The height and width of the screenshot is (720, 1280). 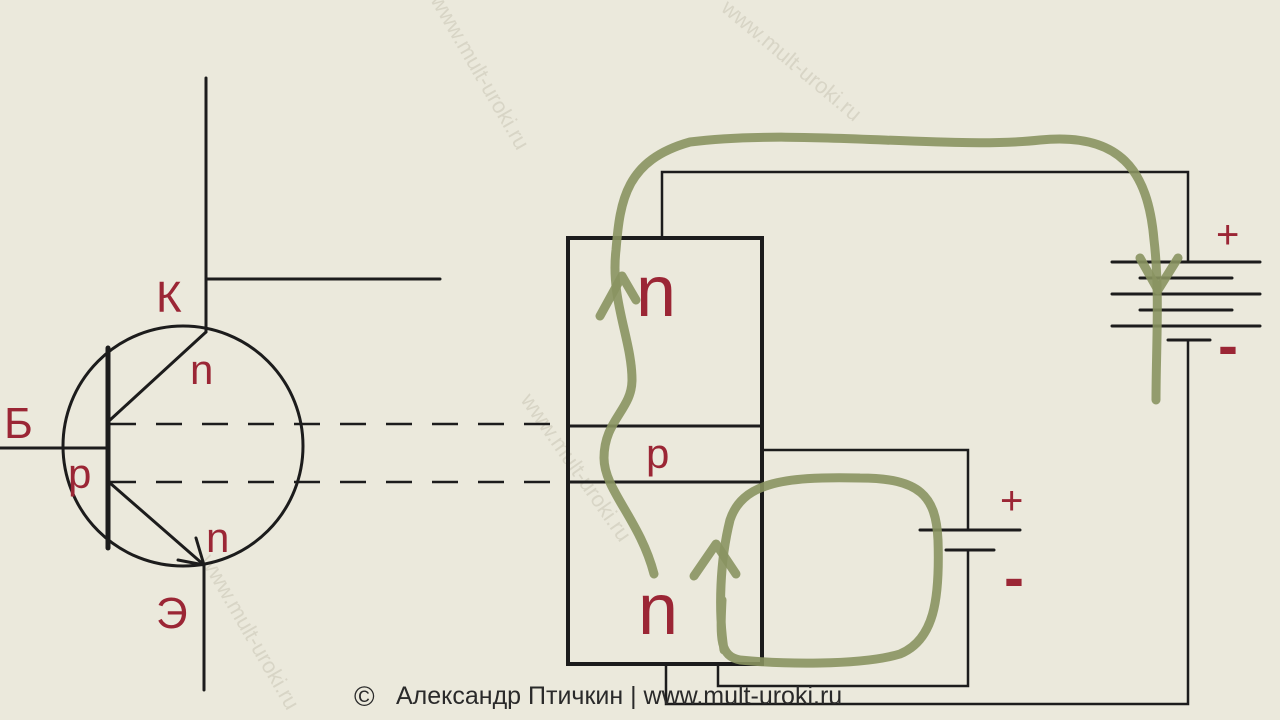 I want to click on collector-wire, so click(x=925, y=216).